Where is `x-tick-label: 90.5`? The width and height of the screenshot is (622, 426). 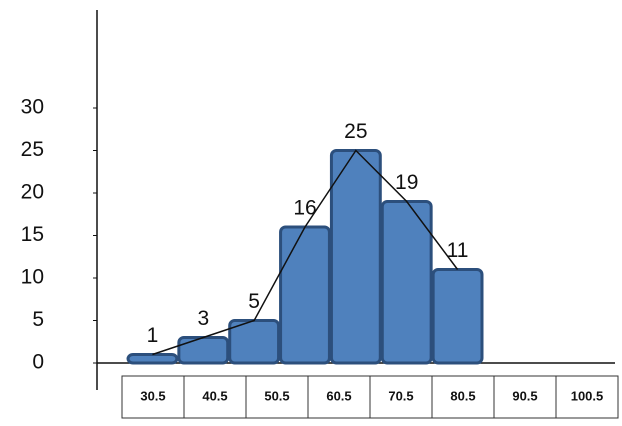
x-tick-label: 90.5 is located at coordinates (524, 395).